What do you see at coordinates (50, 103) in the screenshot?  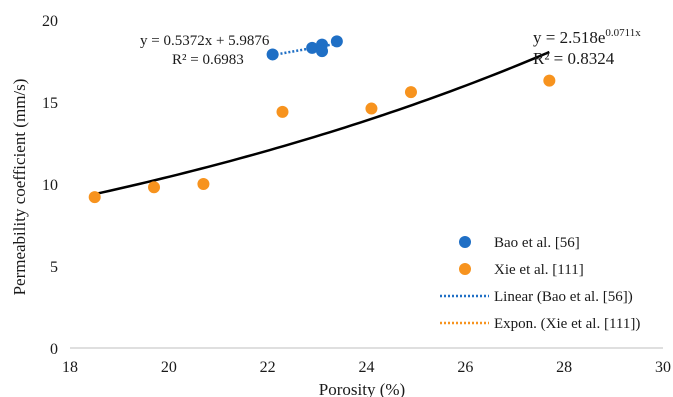 I see `y-tick-label: 15` at bounding box center [50, 103].